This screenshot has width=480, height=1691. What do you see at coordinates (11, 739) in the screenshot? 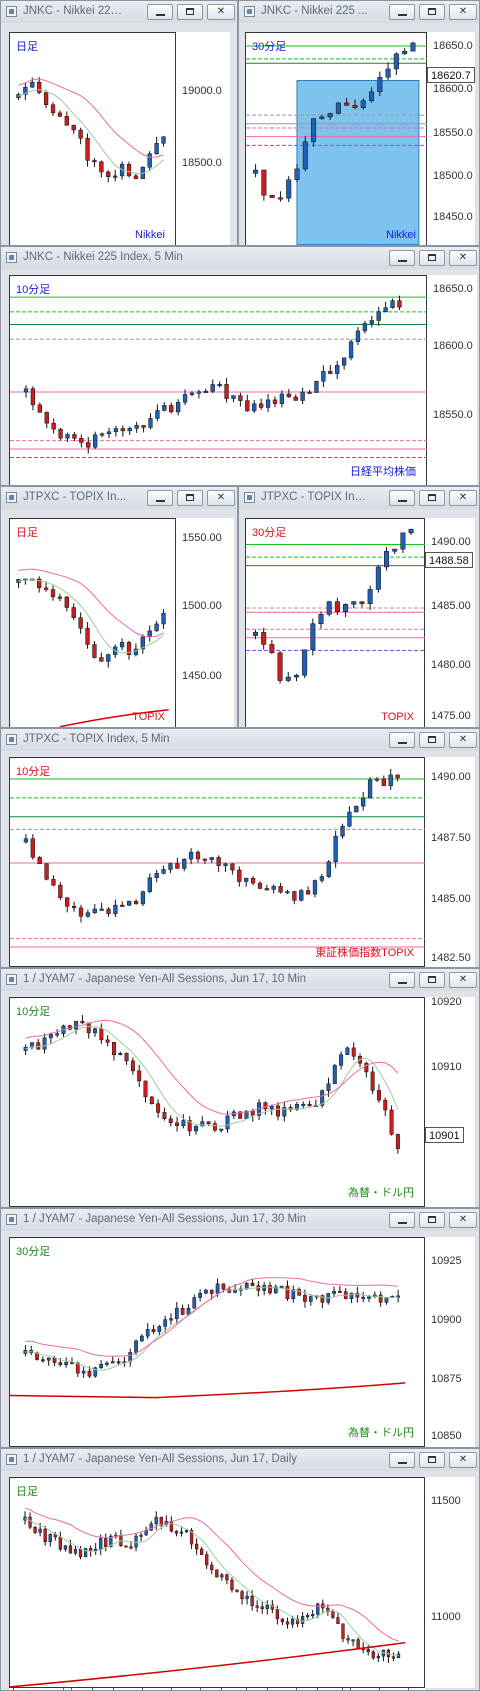
I see `chart-window-icon` at bounding box center [11, 739].